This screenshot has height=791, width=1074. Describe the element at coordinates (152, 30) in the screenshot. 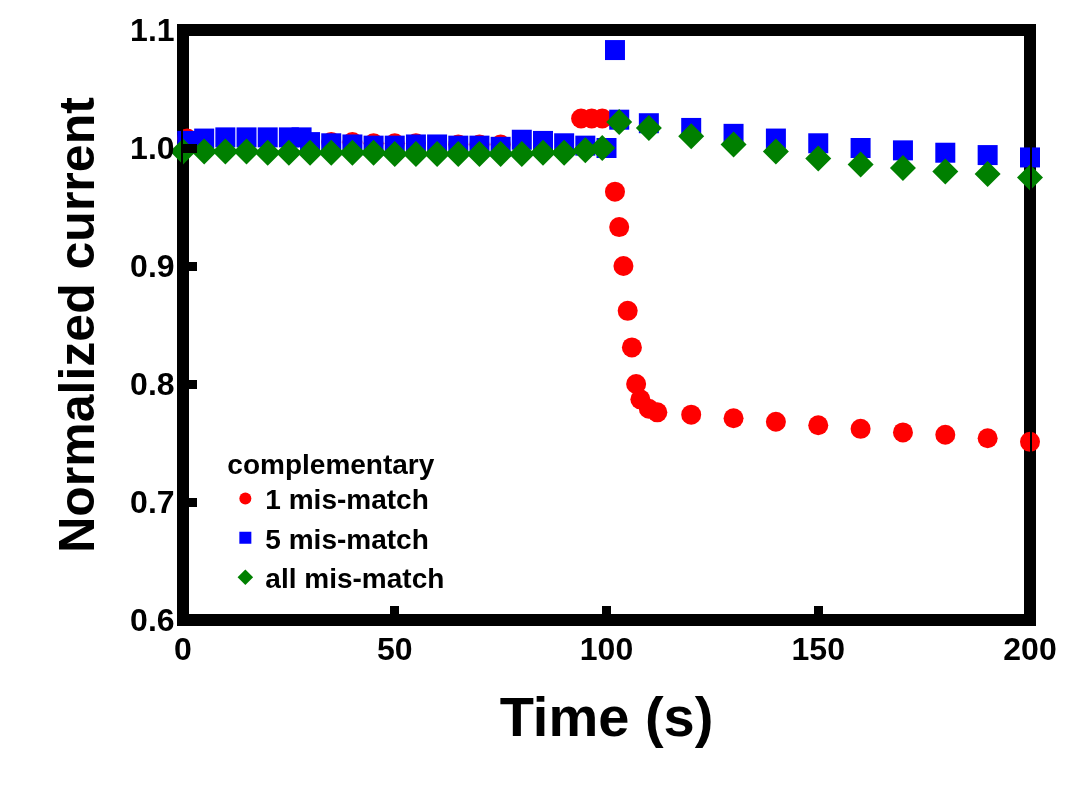

I see `y-tick-label: 1.1` at that location.